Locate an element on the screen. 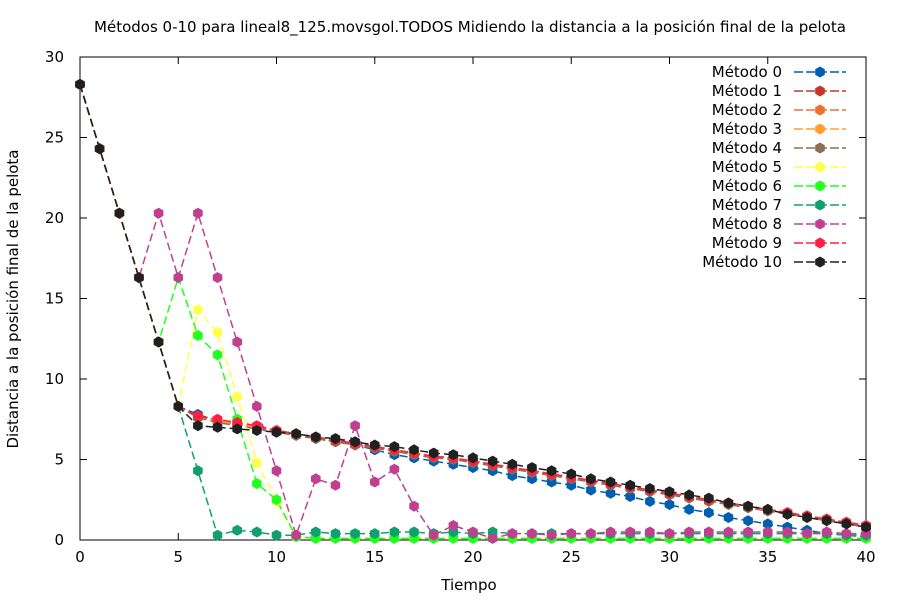 The height and width of the screenshot is (600, 900). legend-label: Método 1 is located at coordinates (747, 91).